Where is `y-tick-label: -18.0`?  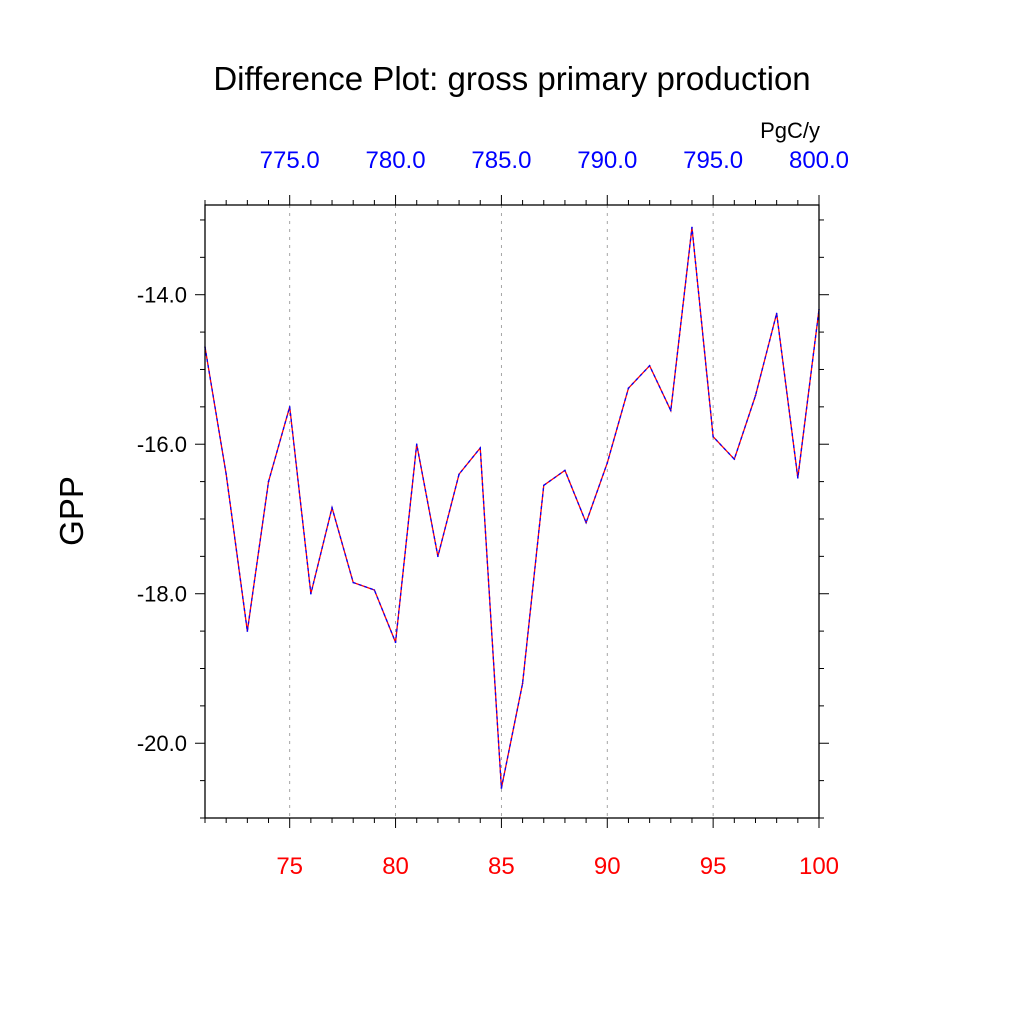
y-tick-label: -18.0 is located at coordinates (162, 594).